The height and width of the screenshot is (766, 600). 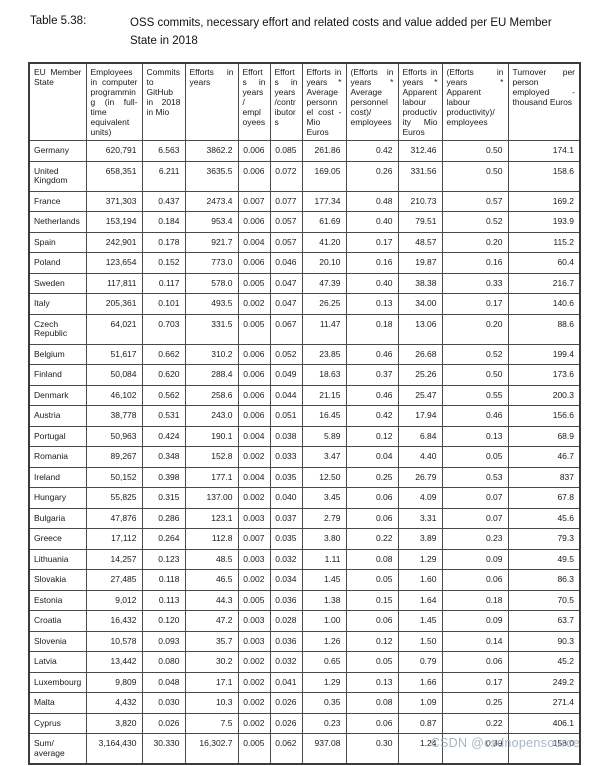 What do you see at coordinates (475, 201) in the screenshot?
I see `value-cell: 0.57` at bounding box center [475, 201].